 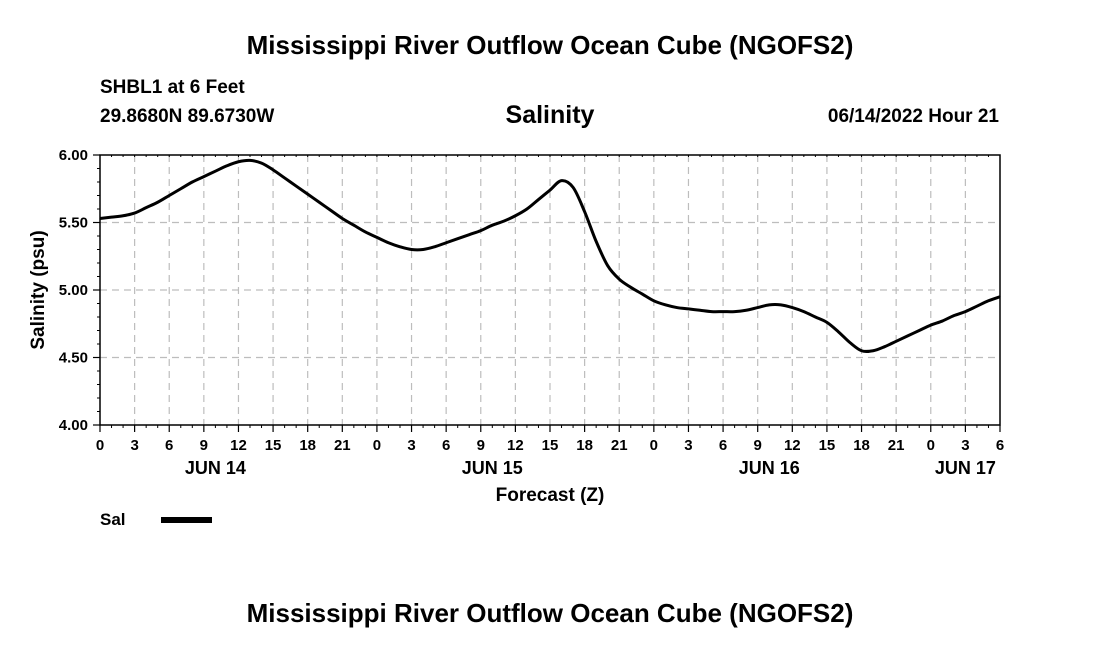 I want to click on station-coordinates: 29.8680N 89.6730W, so click(x=187, y=116).